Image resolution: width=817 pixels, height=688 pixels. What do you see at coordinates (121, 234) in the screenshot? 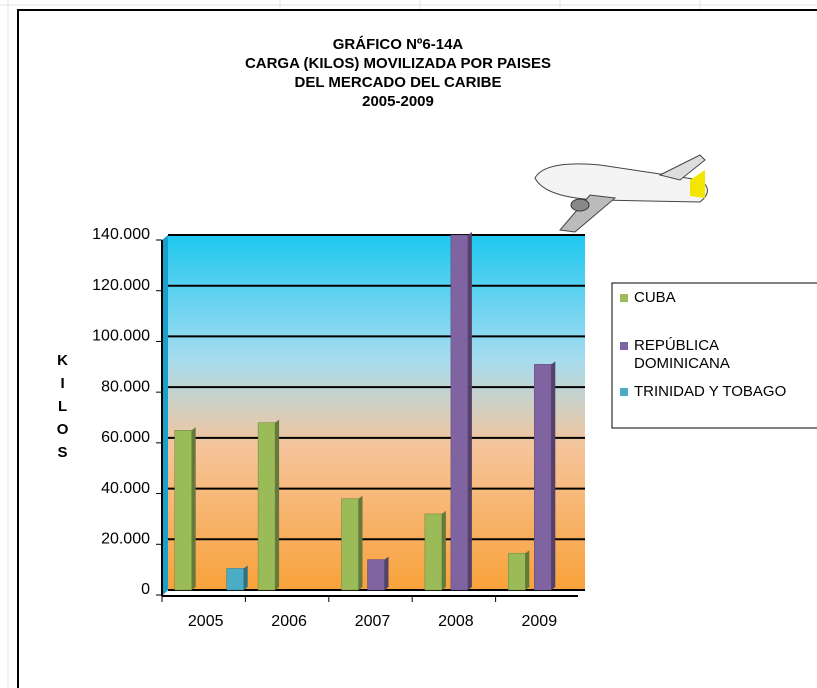
I see `y-tick-label: 140.000` at bounding box center [121, 234].